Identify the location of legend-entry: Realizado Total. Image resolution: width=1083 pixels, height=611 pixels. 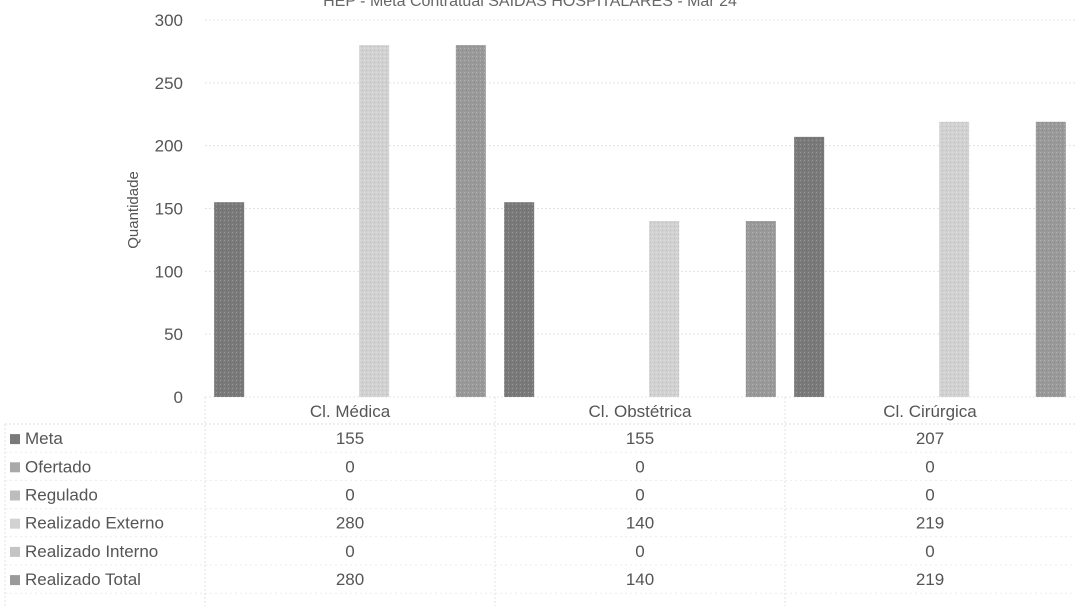
(83, 579).